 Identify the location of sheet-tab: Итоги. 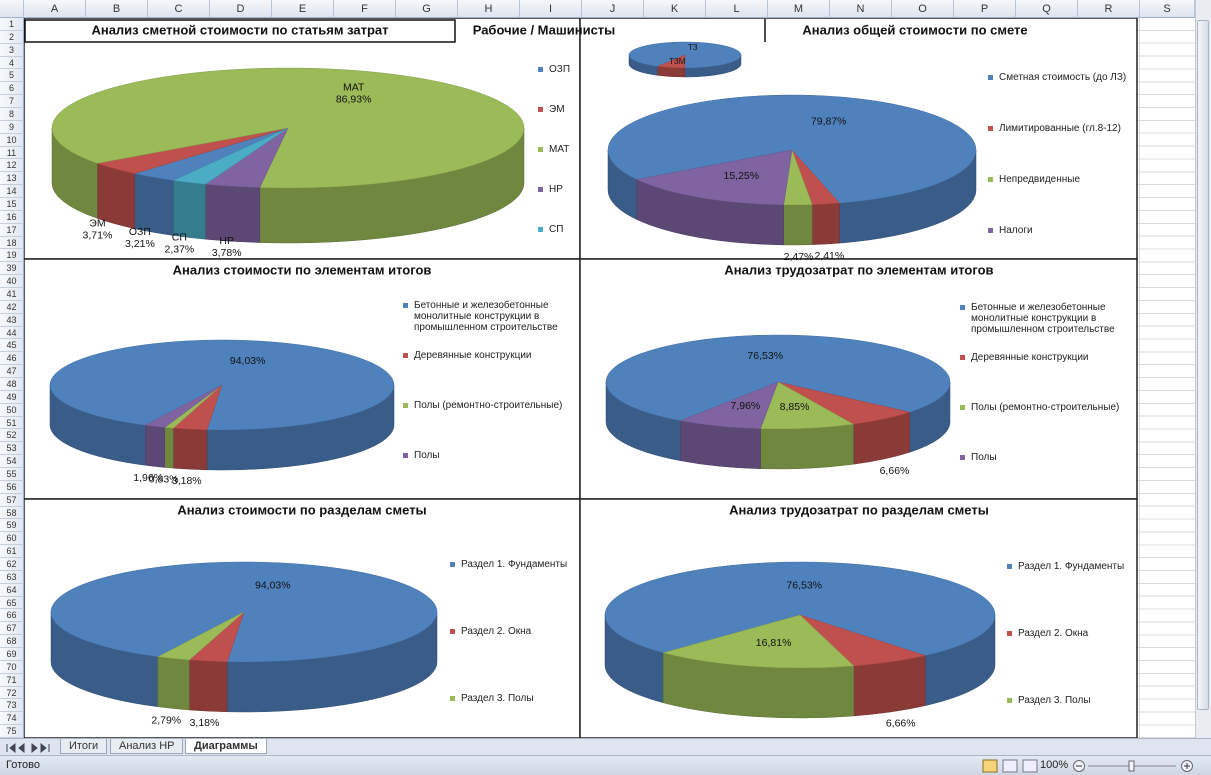
(84, 746).